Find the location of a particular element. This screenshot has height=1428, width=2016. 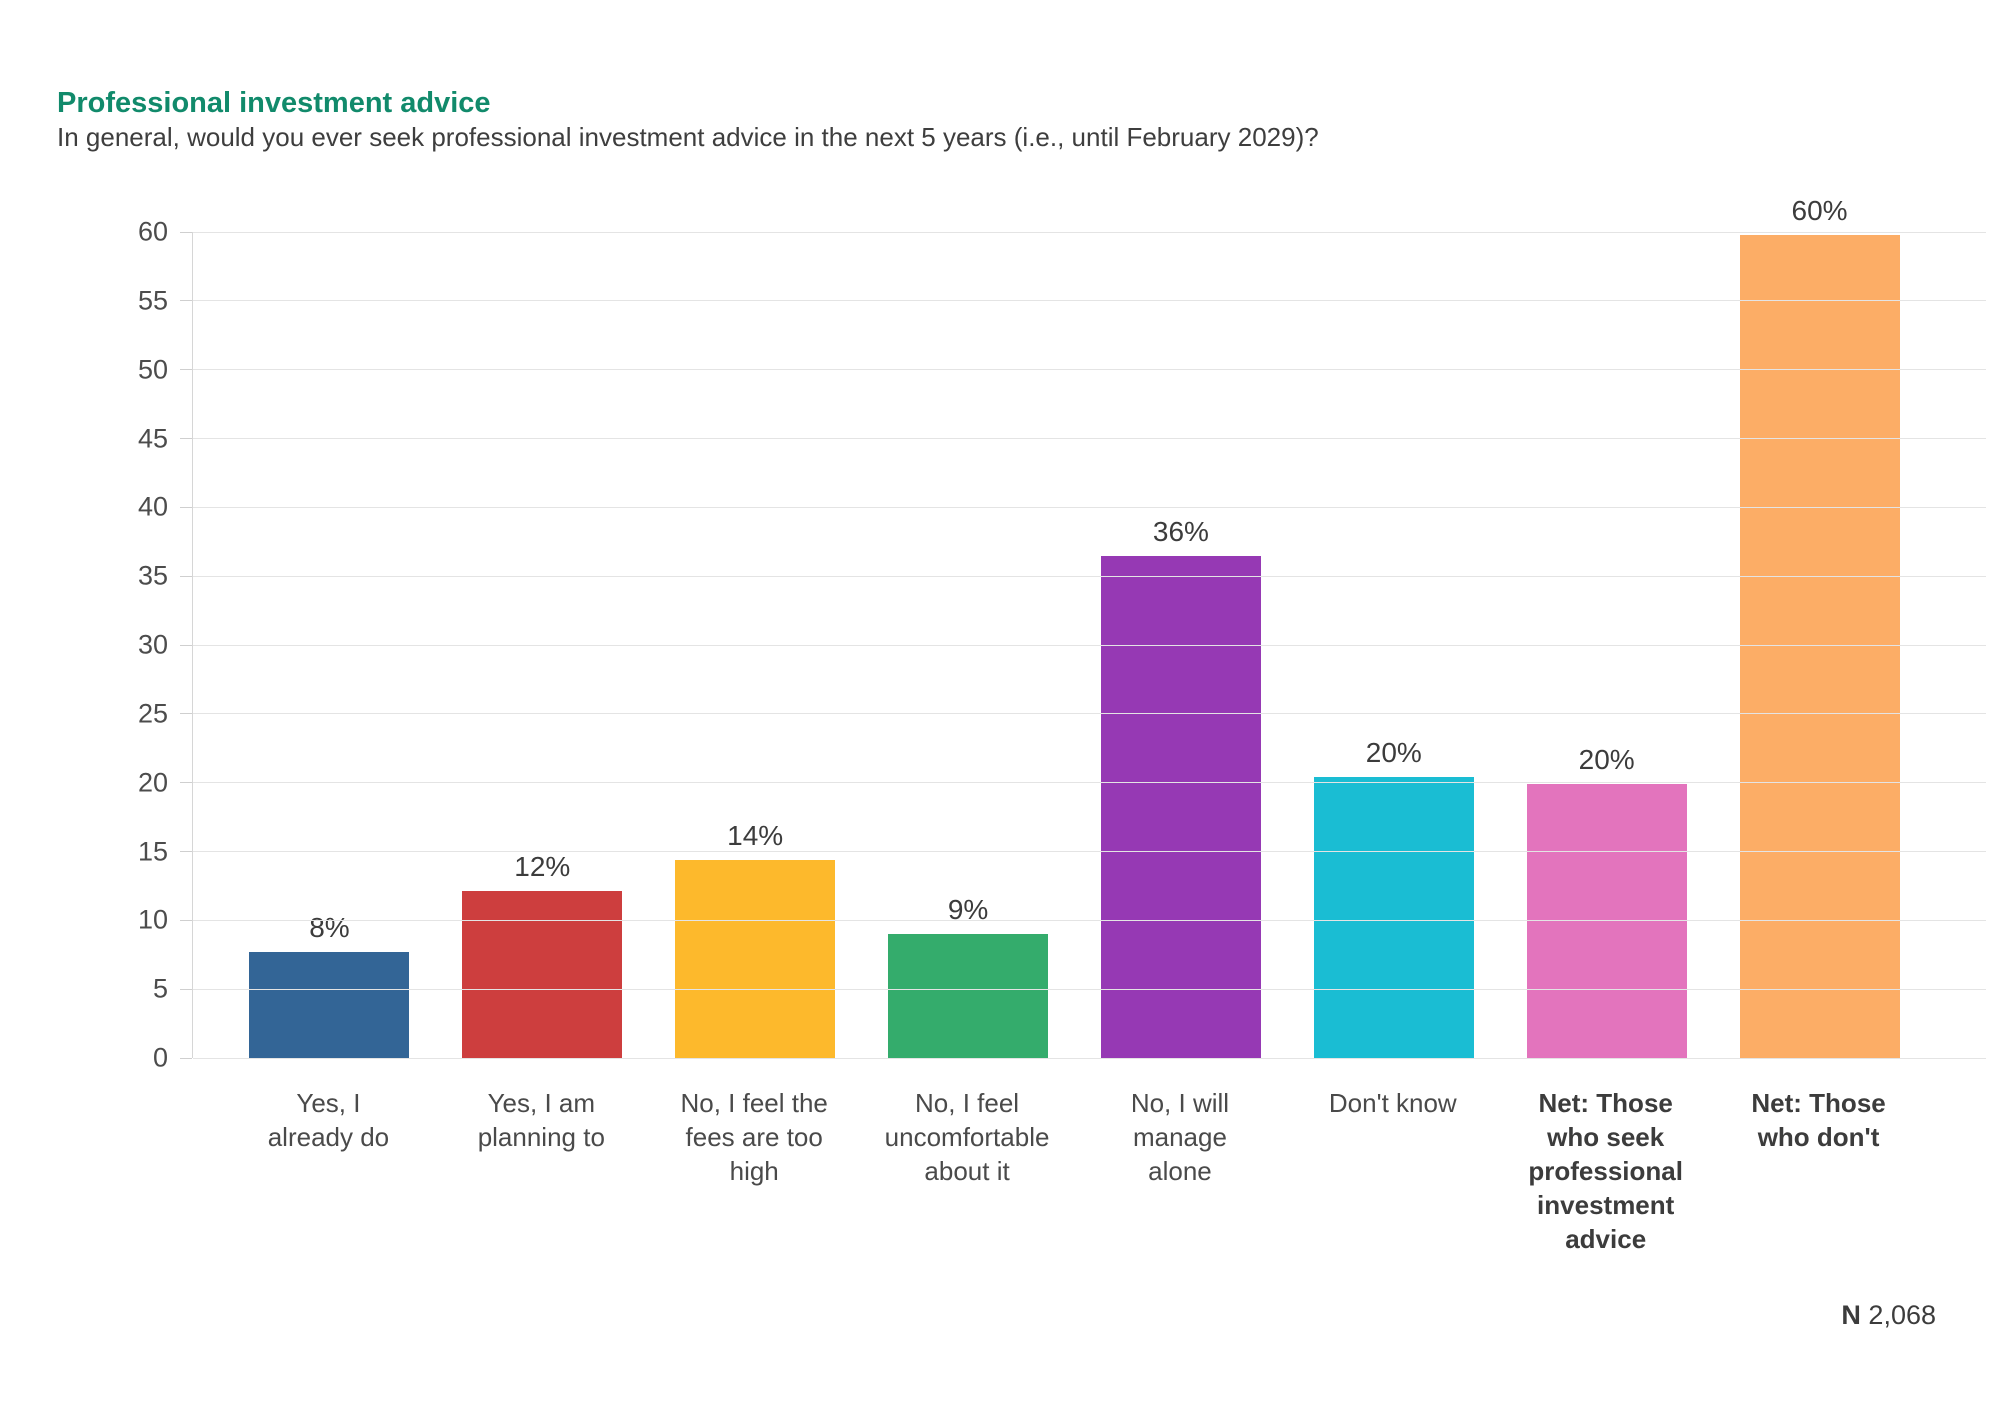

bar-column: 8% is located at coordinates (329, 645).